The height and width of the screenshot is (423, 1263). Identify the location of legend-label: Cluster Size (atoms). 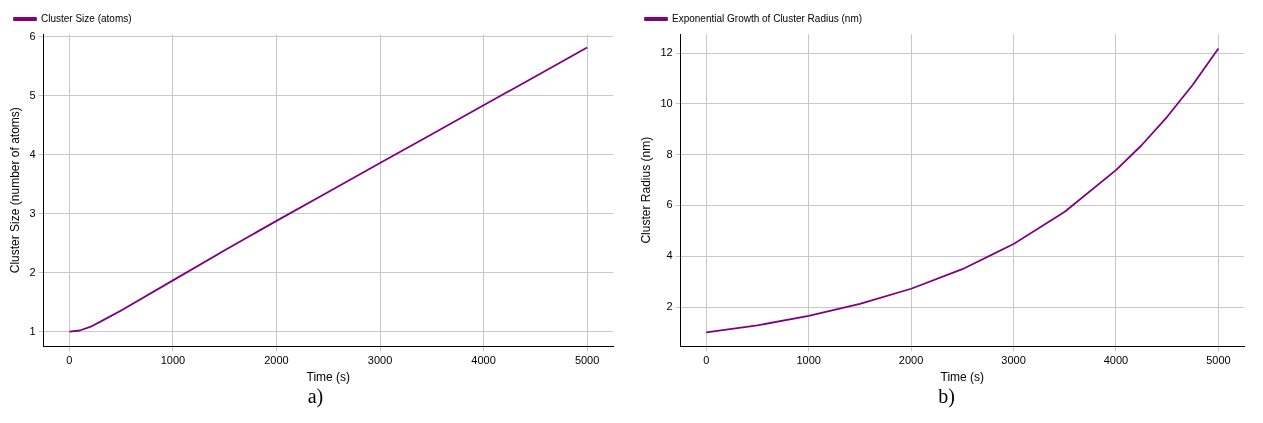
(86, 18).